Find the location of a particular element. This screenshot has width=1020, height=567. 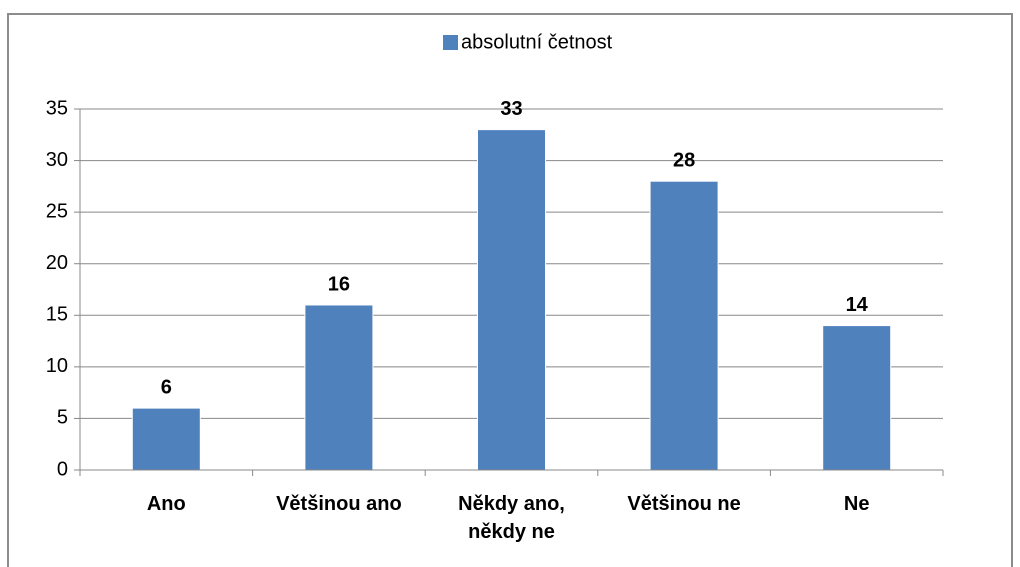

y-tick-label: 15 is located at coordinates (57, 315).